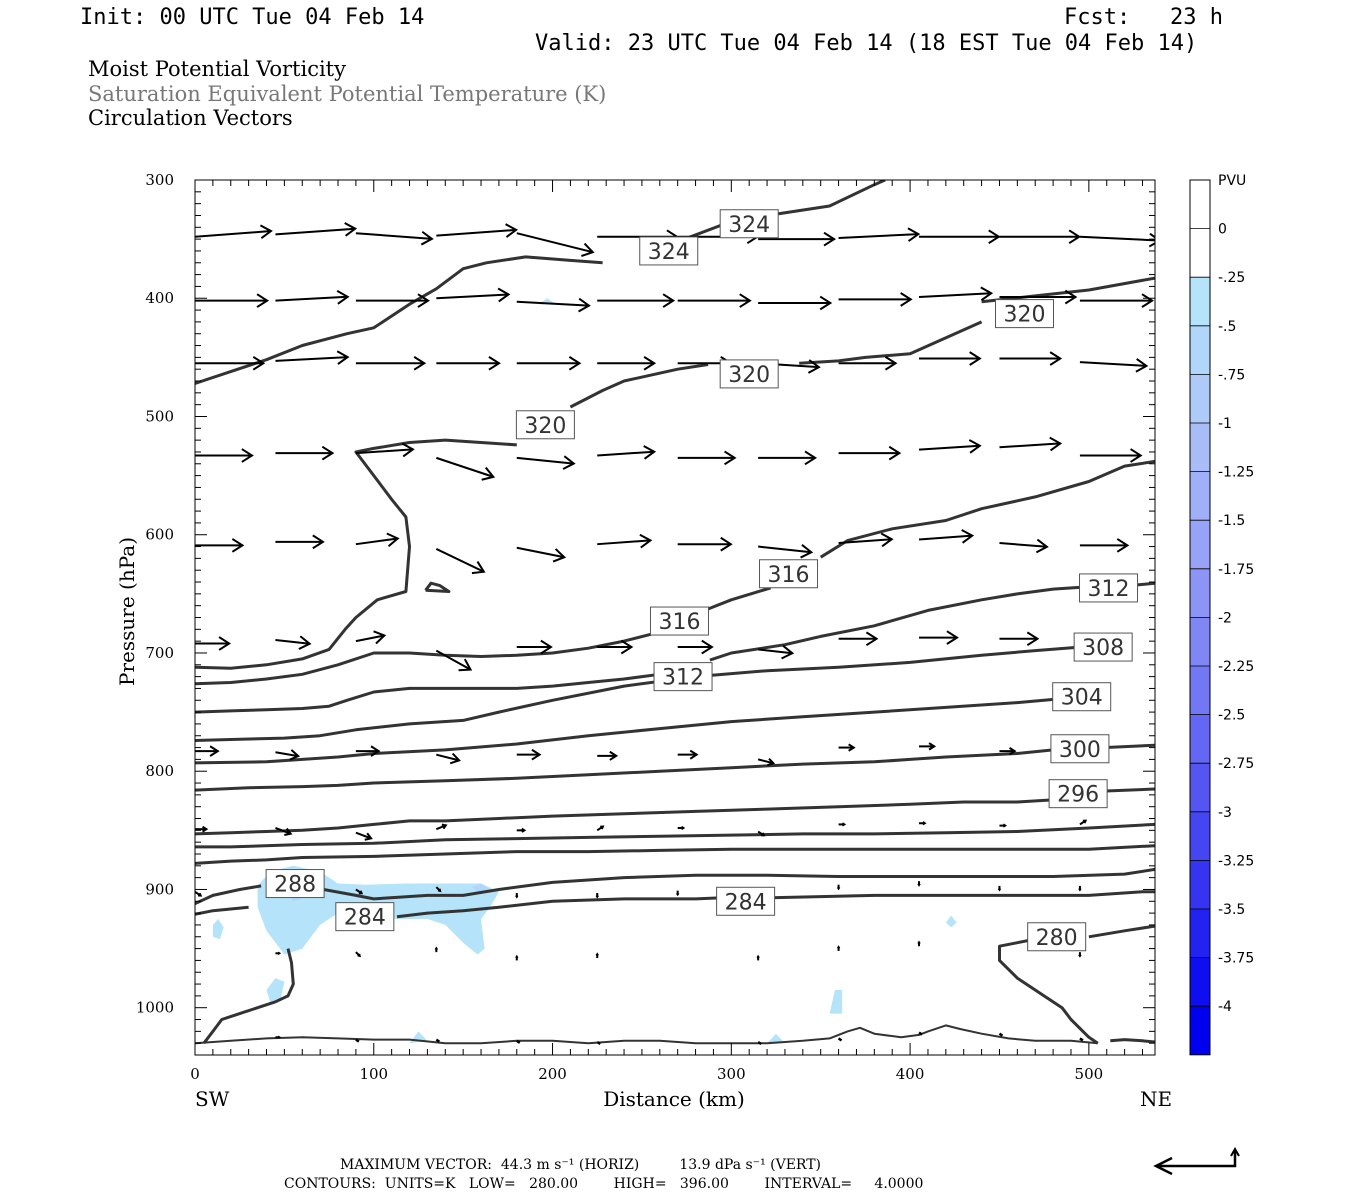 The height and width of the screenshot is (1200, 1350). What do you see at coordinates (731, 1074) in the screenshot?
I see `x-tick-label: 300` at bounding box center [731, 1074].